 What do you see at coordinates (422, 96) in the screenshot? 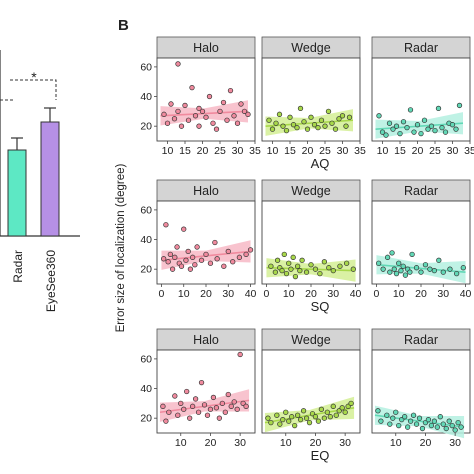
I see `facet-radar-aq: Radar 10 15 20 25 30 35` at bounding box center [422, 96].